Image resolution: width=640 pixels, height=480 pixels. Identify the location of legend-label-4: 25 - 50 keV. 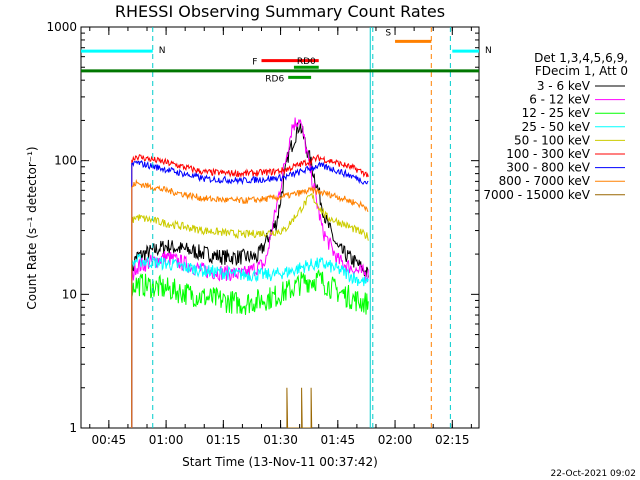
(556, 127).